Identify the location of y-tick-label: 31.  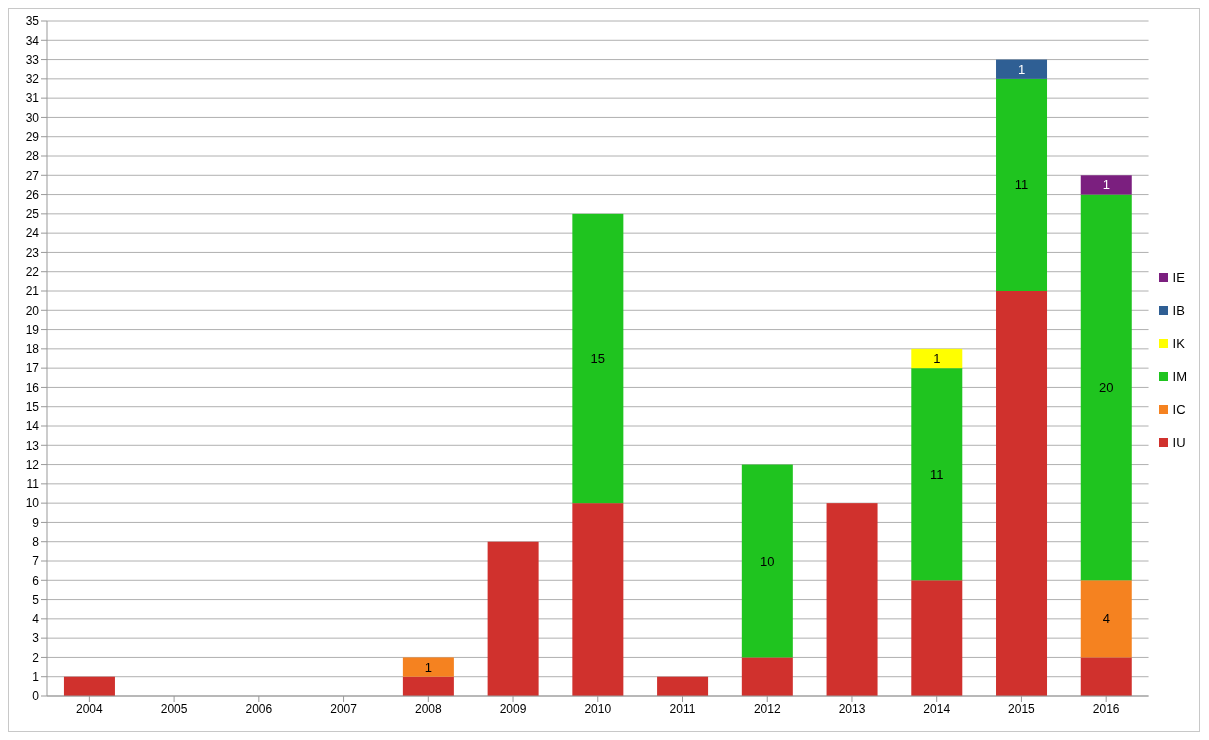
(32, 98).